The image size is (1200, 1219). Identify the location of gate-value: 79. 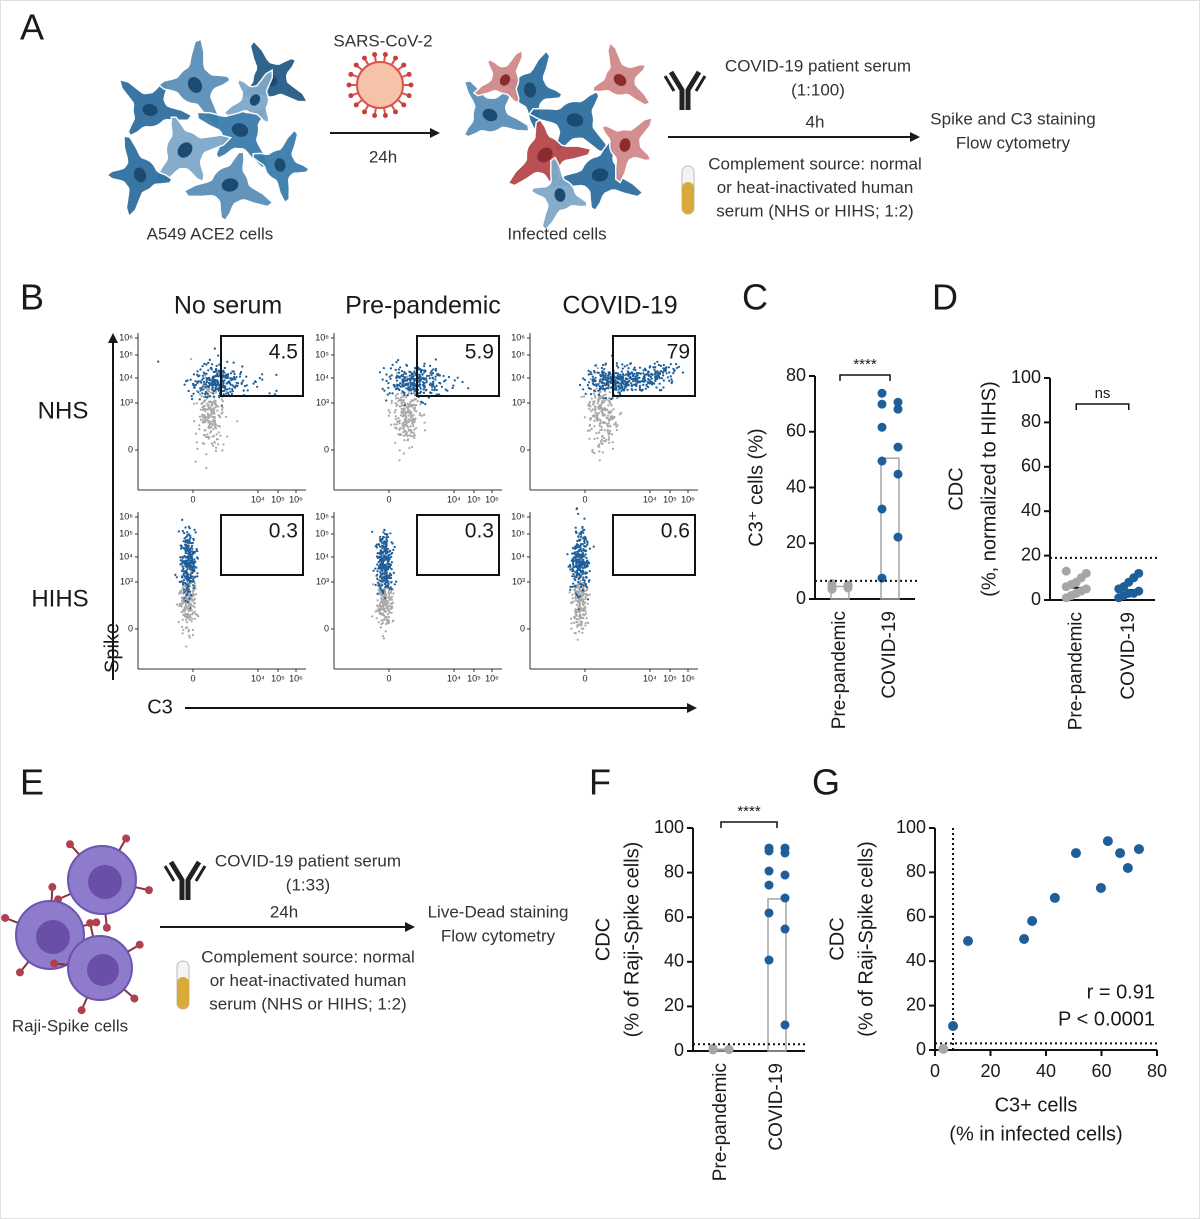
(678, 352).